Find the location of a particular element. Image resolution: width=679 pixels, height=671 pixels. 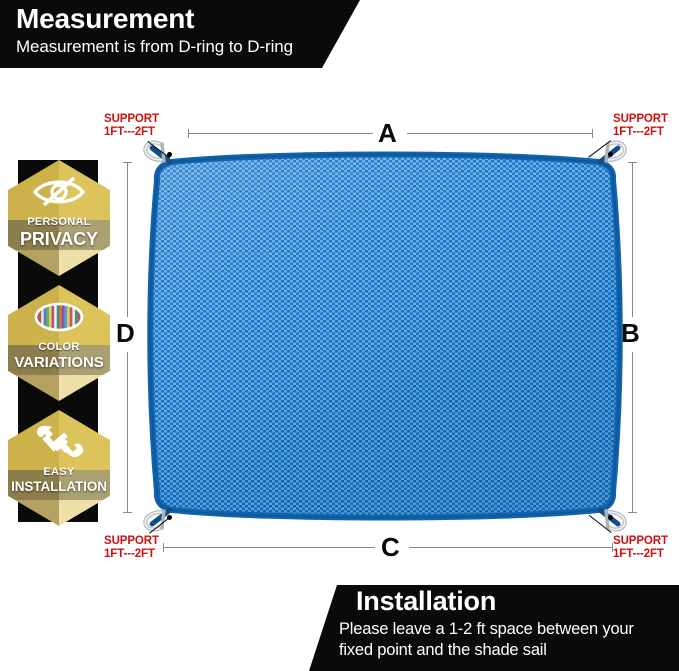

privacy-eye-icon is located at coordinates (59, 192).